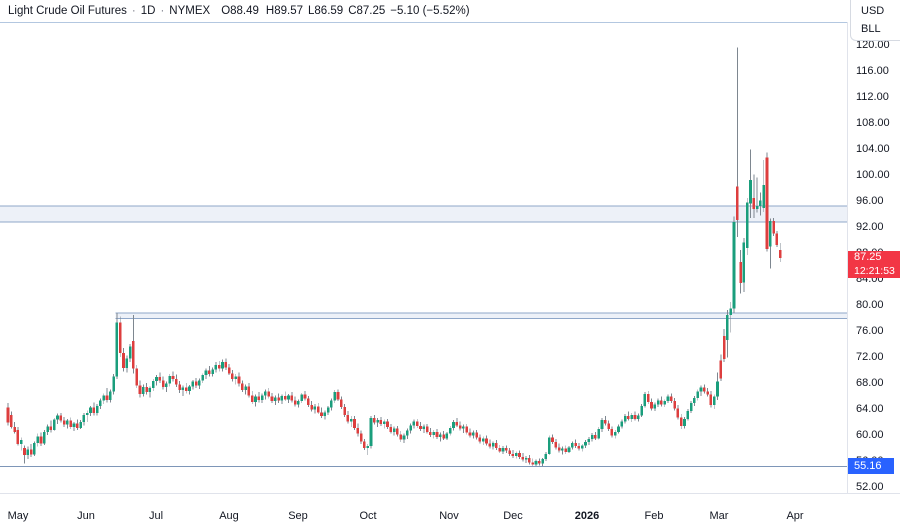 The height and width of the screenshot is (525, 900). I want to click on time-tick-label: 2026, so click(587, 516).